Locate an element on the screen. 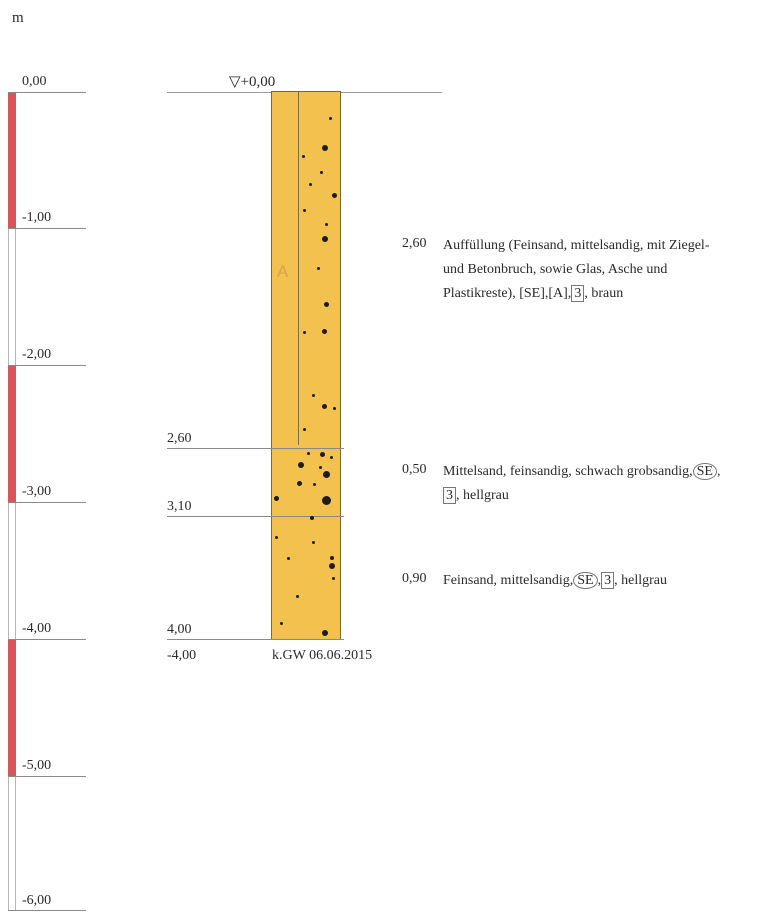  bottom-depth-label: -4,00 is located at coordinates (182, 655).